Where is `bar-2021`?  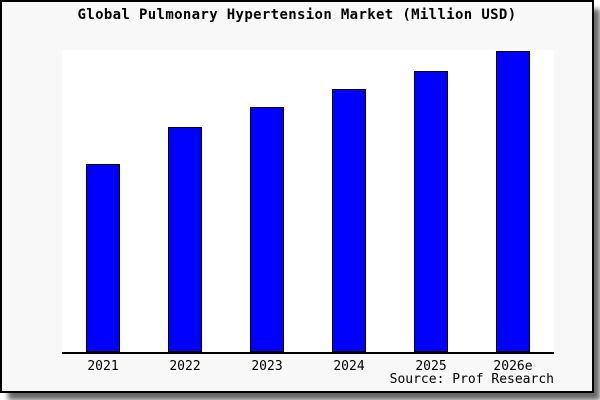
bar-2021 is located at coordinates (103, 258).